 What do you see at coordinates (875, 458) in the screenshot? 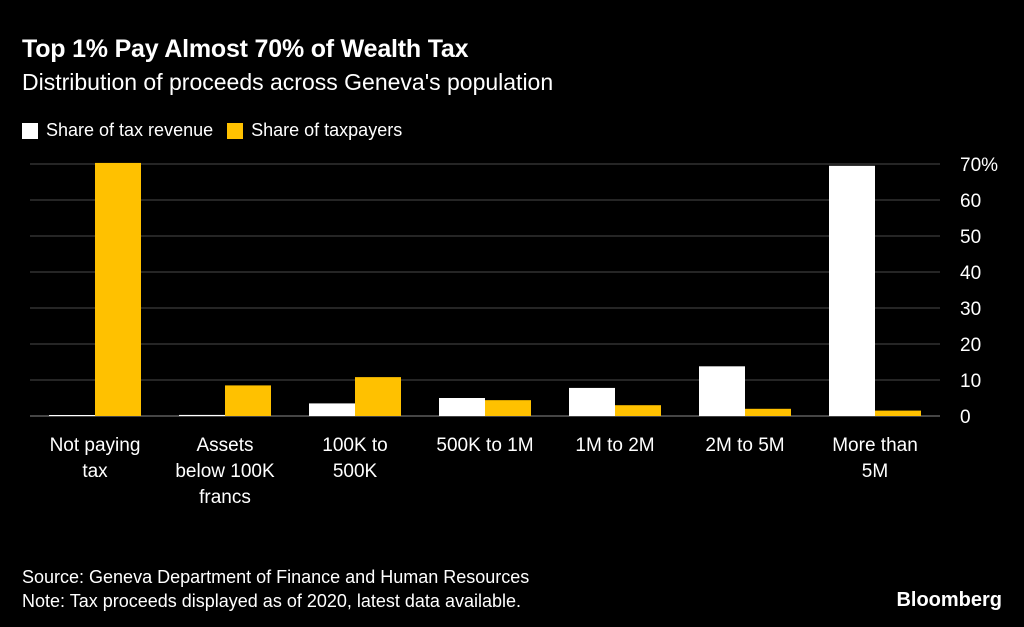
I see `x-tick-label: More than 5M` at bounding box center [875, 458].